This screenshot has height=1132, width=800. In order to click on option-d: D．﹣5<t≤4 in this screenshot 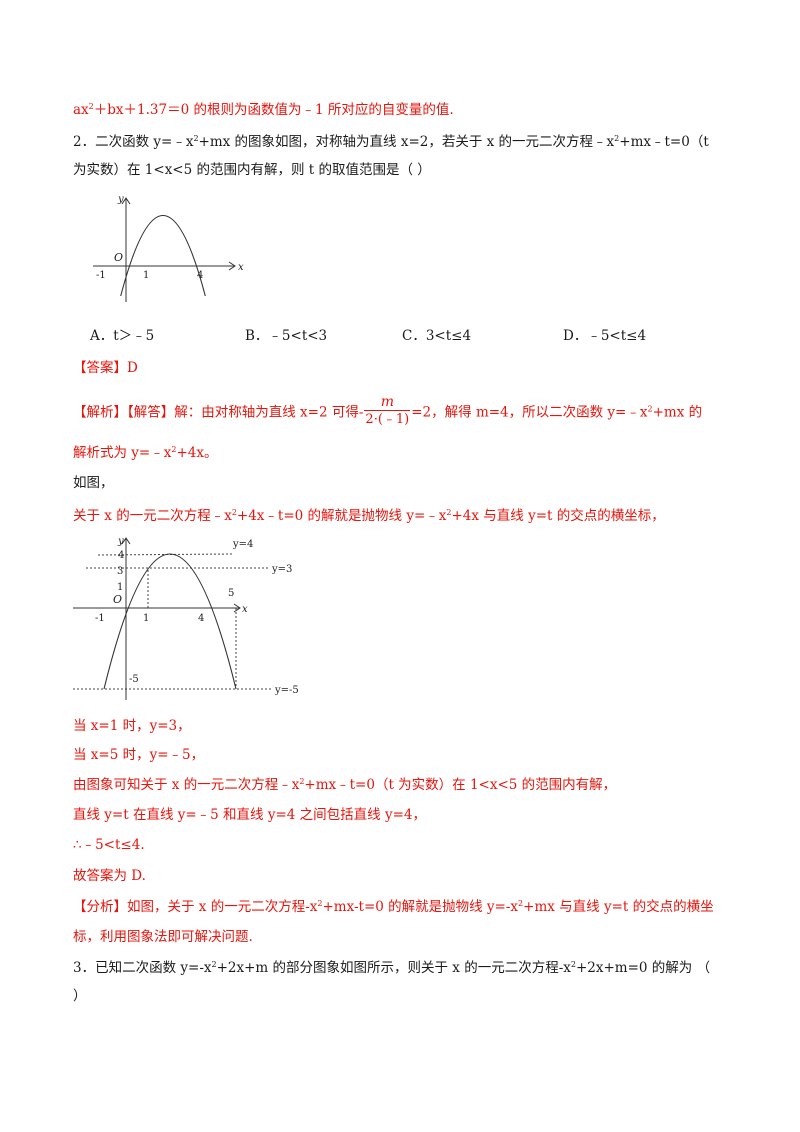, I will do `click(604, 336)`.